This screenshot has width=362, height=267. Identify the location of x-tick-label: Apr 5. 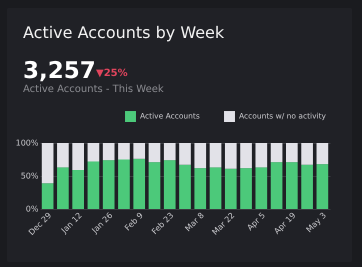
(256, 221).